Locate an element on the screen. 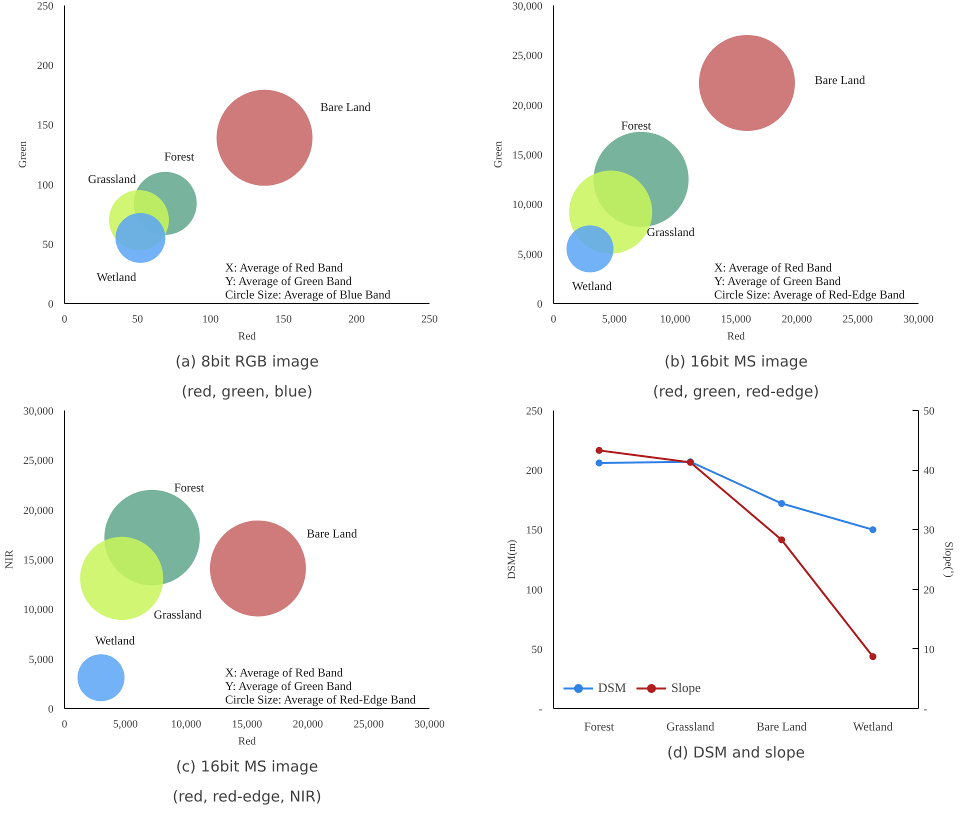  x-tick-label: 200 is located at coordinates (357, 320).